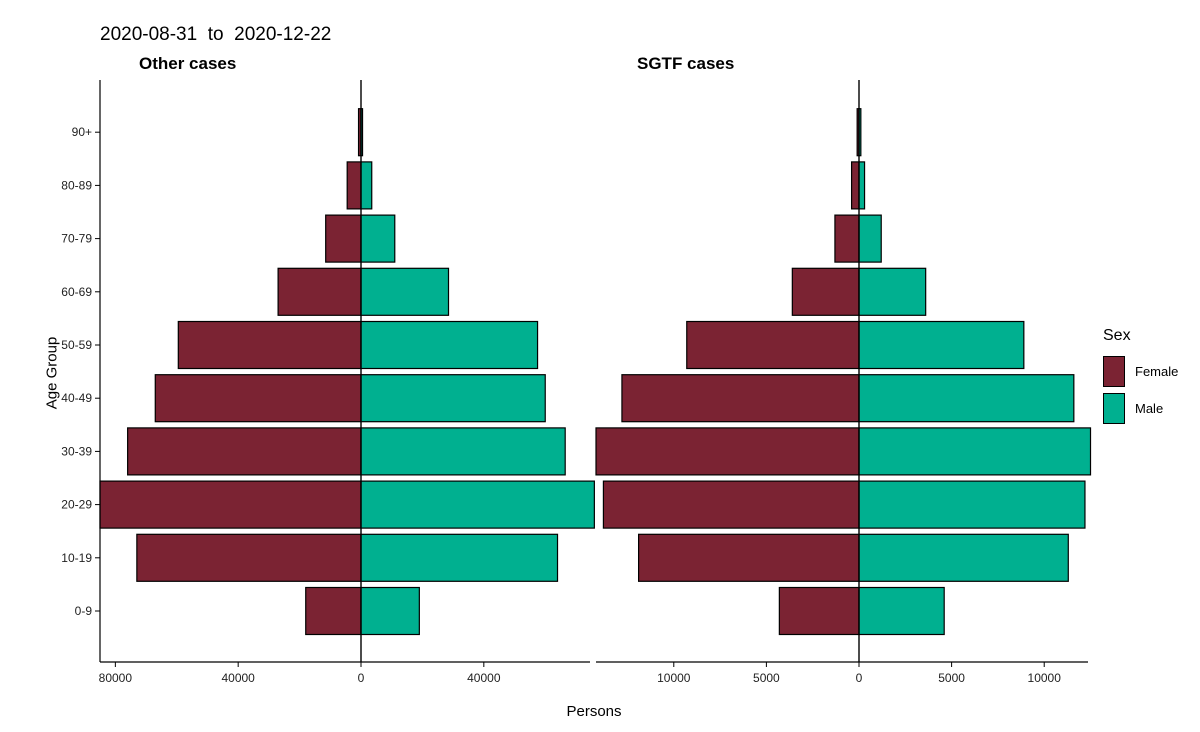 The width and height of the screenshot is (1200, 732). Describe the element at coordinates (52, 373) in the screenshot. I see `y-axis-title: Age Group` at that location.